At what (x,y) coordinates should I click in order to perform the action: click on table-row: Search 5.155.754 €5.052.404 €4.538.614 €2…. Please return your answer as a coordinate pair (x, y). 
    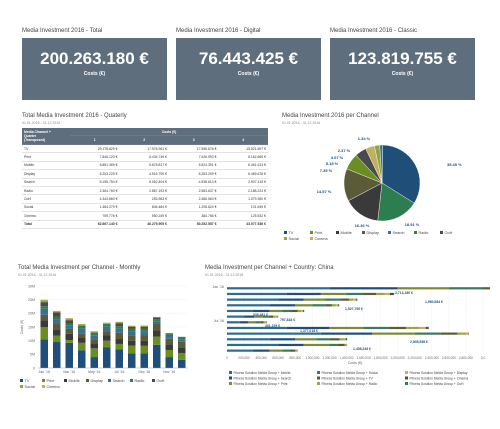
    Looking at the image, I should click on (145, 182).